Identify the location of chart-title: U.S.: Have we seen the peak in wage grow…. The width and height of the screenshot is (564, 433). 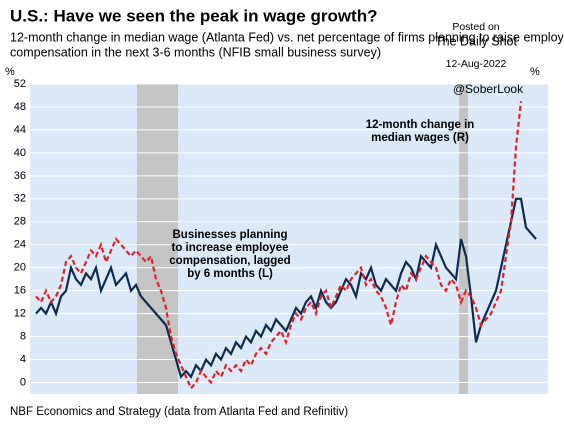
(193, 15).